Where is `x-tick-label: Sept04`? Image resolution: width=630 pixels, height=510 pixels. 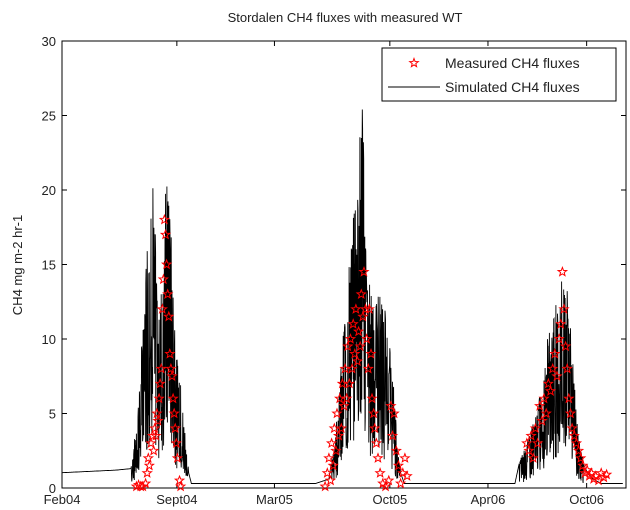 x-tick-label: Sept04 is located at coordinates (176, 499).